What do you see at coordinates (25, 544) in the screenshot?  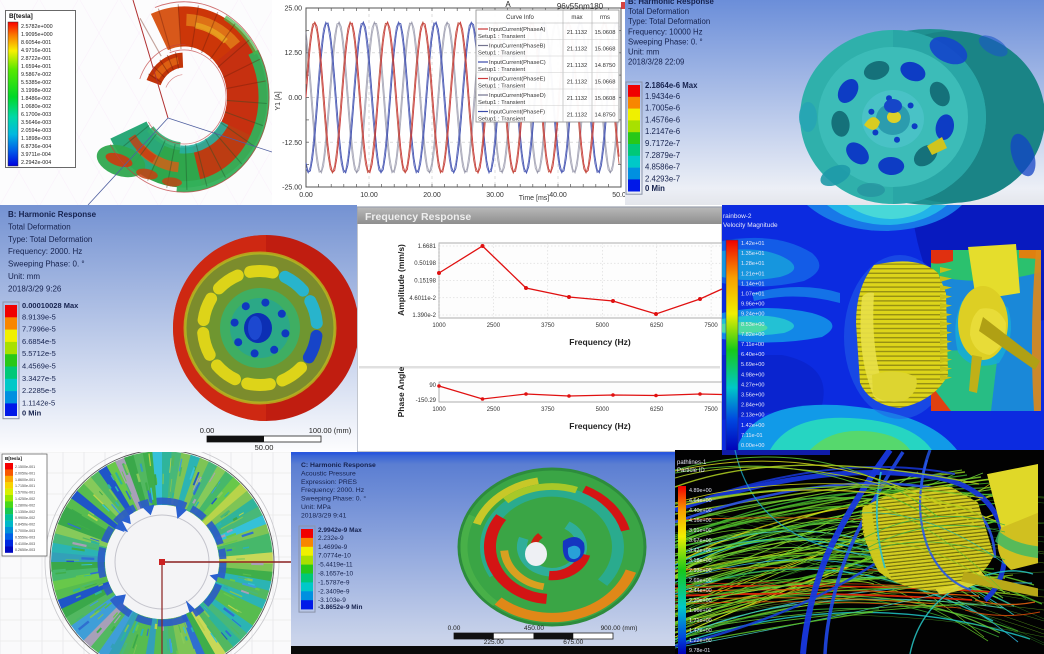 I see `svg-text: 0.4100e-003` at bounding box center [25, 544].